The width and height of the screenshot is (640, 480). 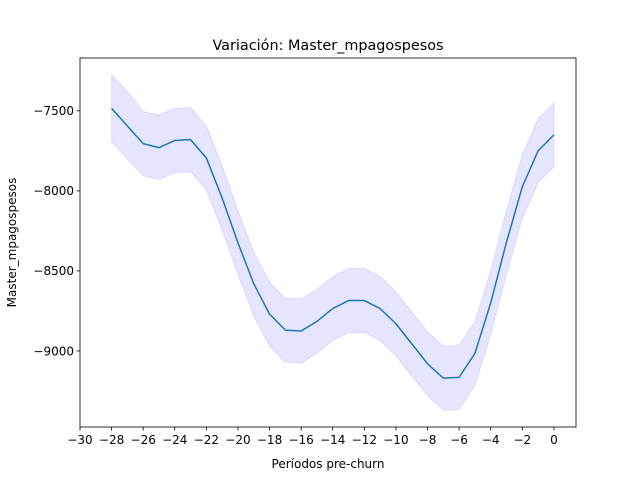 I want to click on x-tick-label: −8, so click(x=428, y=440).